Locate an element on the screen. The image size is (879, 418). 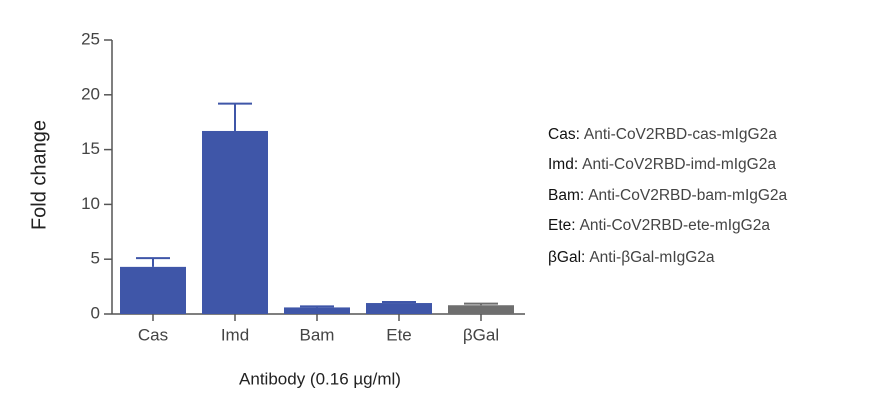
legend-key: Ete: is located at coordinates (562, 225).